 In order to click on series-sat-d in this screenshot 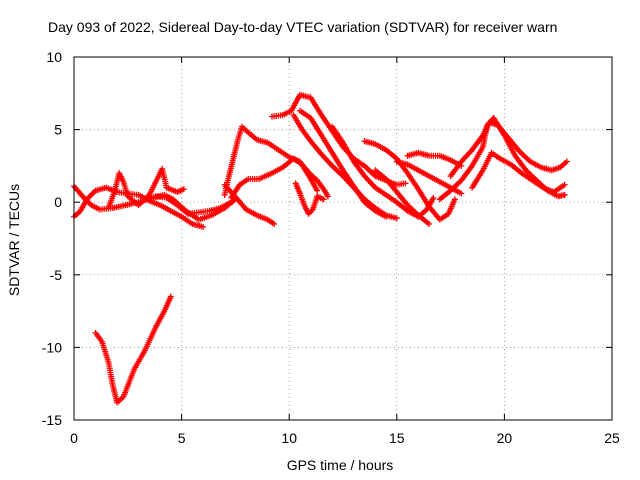, I will do `click(146, 188)`.